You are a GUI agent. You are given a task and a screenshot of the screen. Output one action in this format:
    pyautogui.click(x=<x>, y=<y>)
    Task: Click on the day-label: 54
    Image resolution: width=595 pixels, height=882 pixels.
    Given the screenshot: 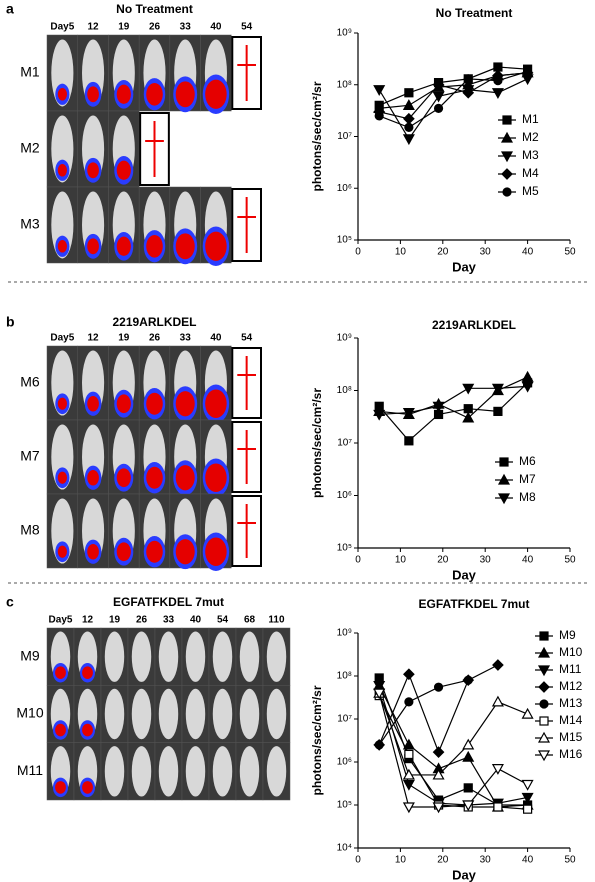 What is the action you would take?
    pyautogui.click(x=223, y=620)
    